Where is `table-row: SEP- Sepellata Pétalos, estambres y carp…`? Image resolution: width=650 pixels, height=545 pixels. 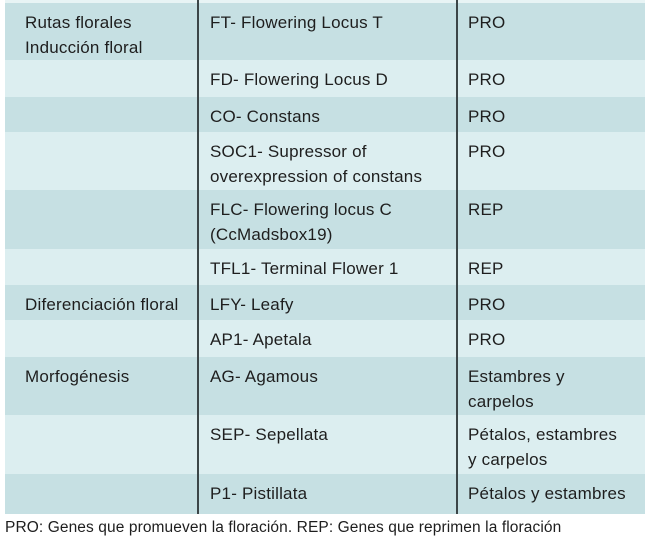 table-row: SEP- Sepellata Pétalos, estambres y carp… is located at coordinates (325, 444).